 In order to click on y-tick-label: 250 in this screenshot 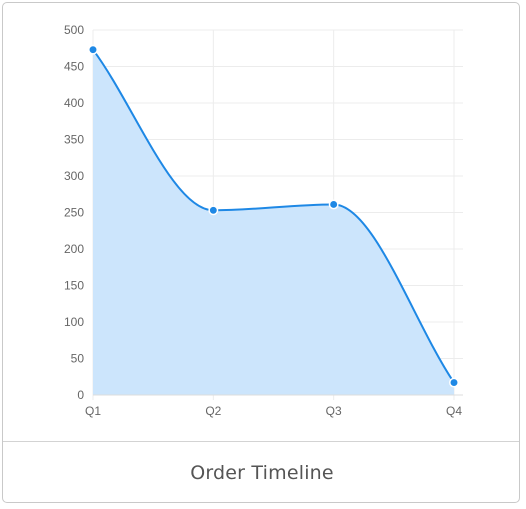, I will do `click(74, 213)`.